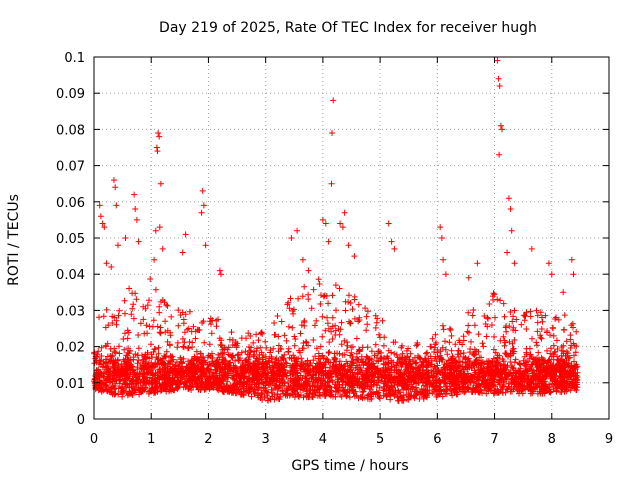 The height and width of the screenshot is (480, 640). What do you see at coordinates (81, 420) in the screenshot?
I see `y-tick-label: 0` at bounding box center [81, 420].